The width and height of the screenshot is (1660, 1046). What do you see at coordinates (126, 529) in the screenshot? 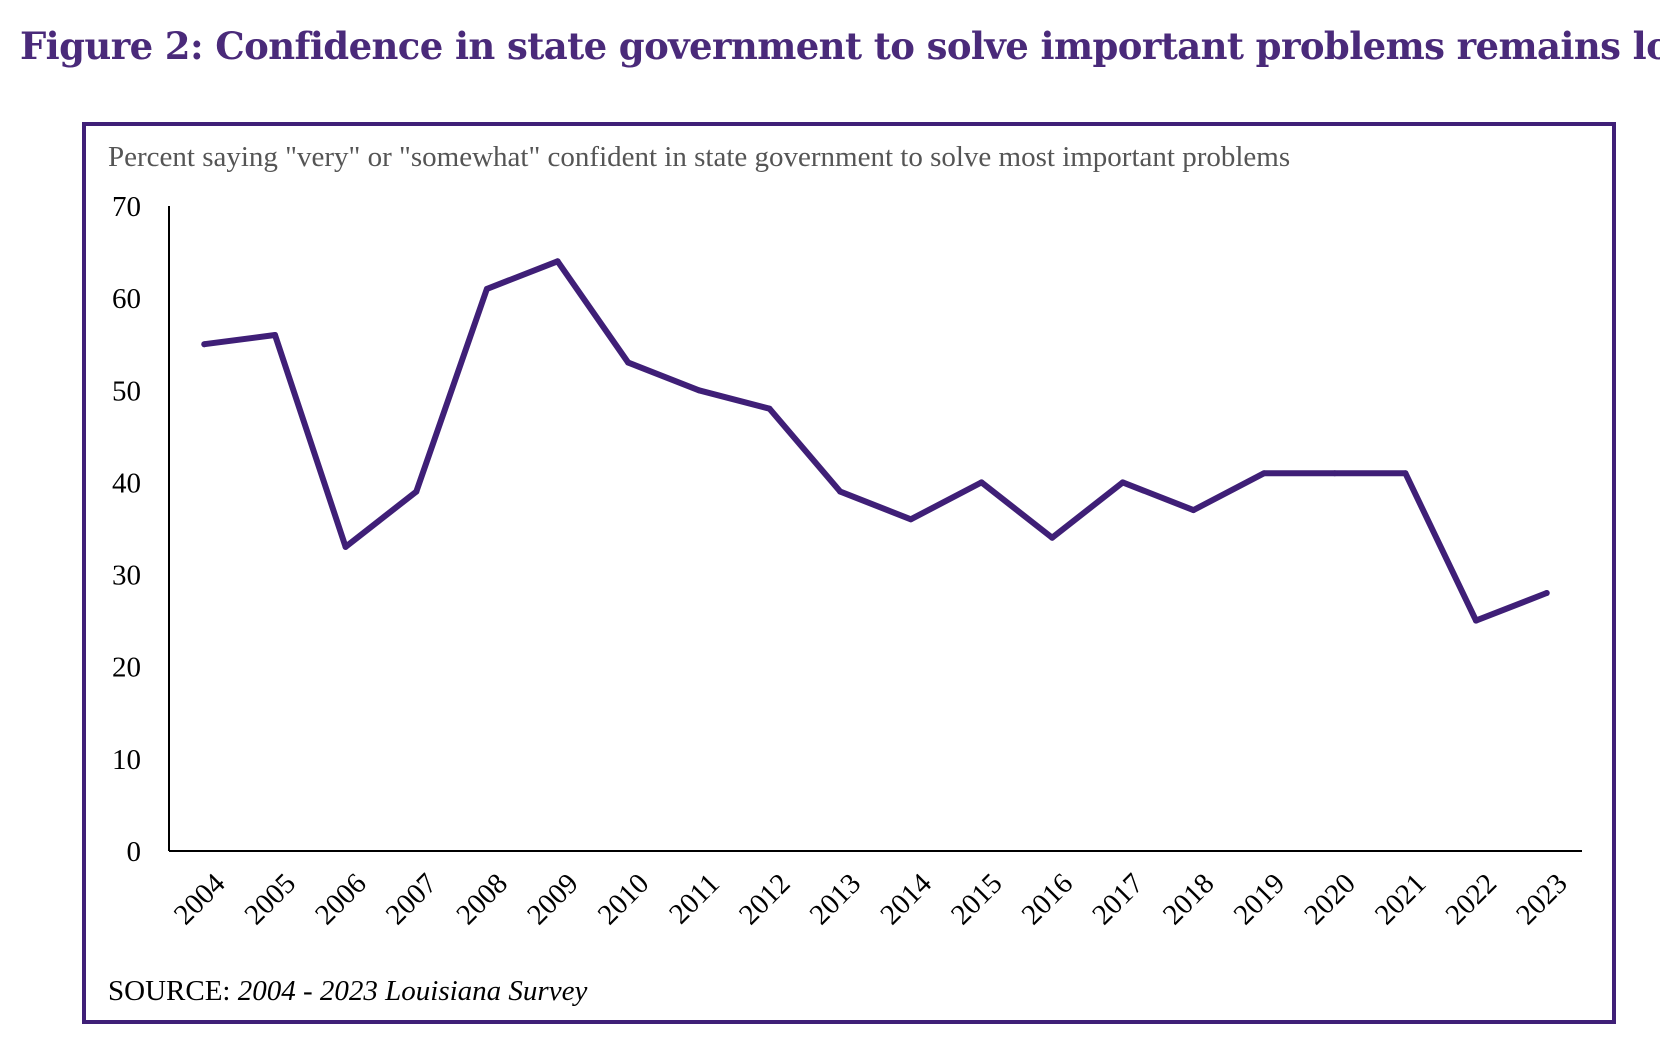
I see `y-axis-ticks: 0 10 20 30 40 50 60 70` at bounding box center [126, 529].